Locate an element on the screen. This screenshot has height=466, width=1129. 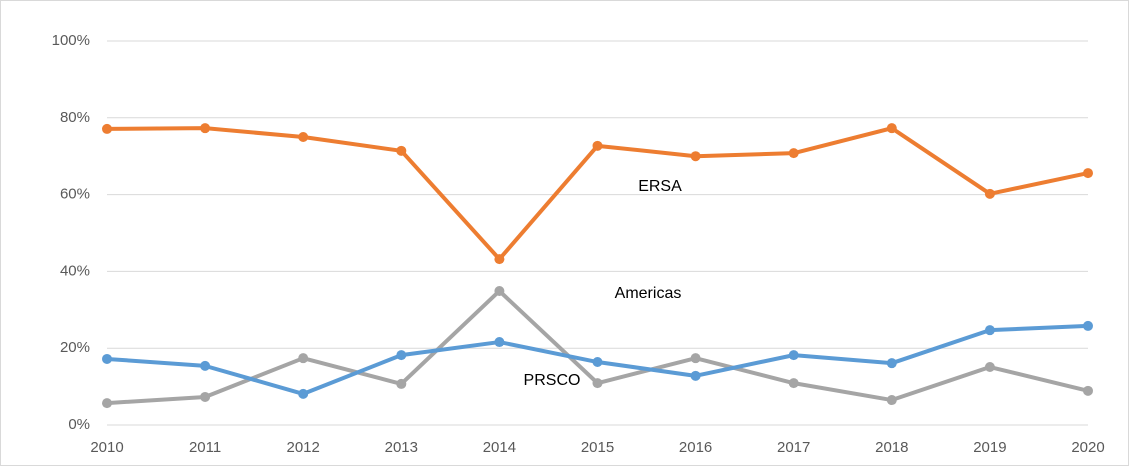
y-tick-label: 100% is located at coordinates (71, 40).